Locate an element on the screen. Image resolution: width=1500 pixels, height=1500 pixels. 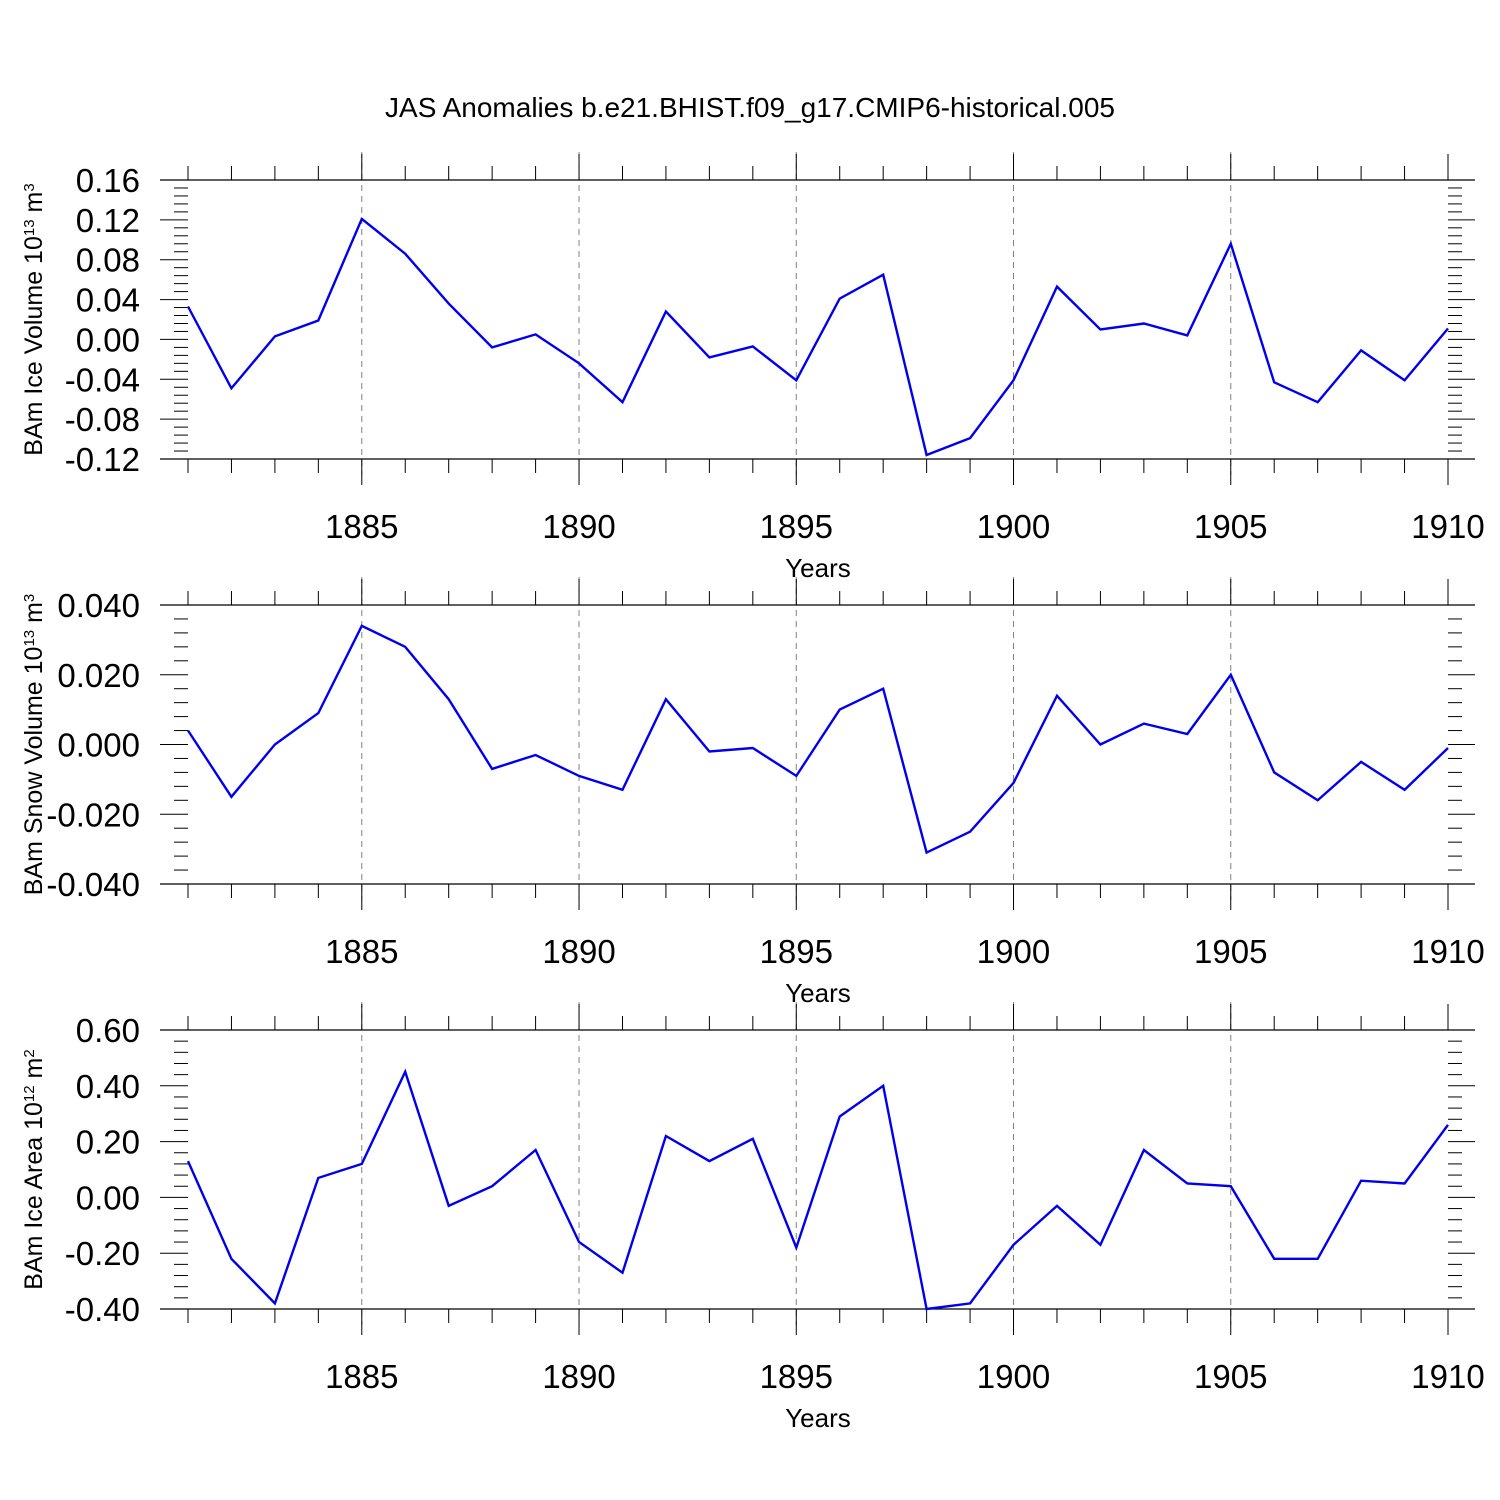
y-axis-label-superscript: 12 is located at coordinates (29, 1093).